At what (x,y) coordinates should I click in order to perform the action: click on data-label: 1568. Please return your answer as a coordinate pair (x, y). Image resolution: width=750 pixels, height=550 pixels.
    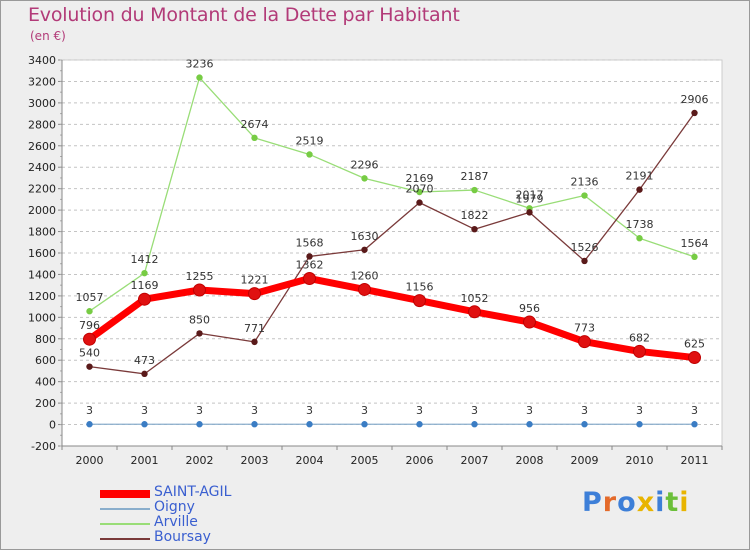
    Looking at the image, I should click on (310, 242).